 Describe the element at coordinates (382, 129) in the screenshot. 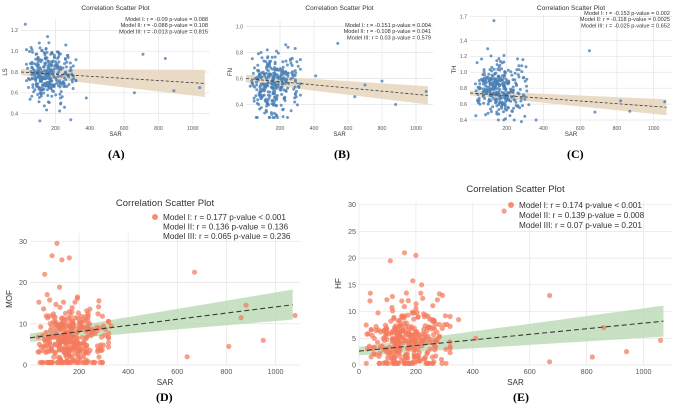

I see `x-tick-label: 800` at that location.